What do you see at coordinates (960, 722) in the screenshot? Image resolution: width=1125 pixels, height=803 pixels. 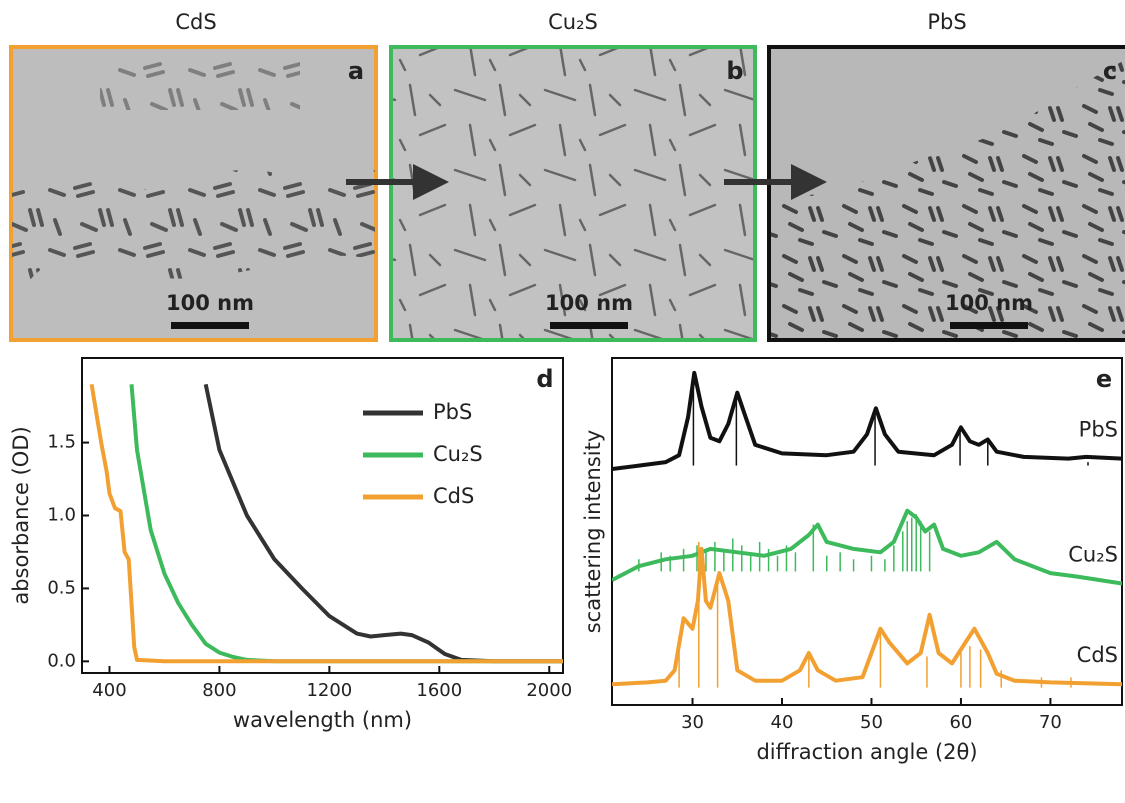 I see `x-tick-label: 60` at bounding box center [960, 722].